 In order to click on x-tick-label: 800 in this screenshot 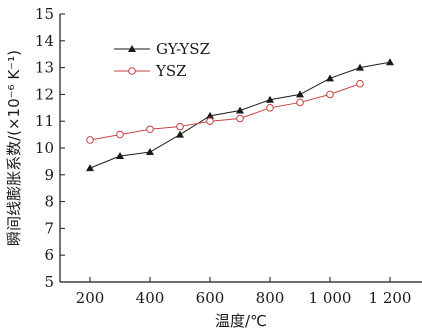, I will do `click(270, 298)`.